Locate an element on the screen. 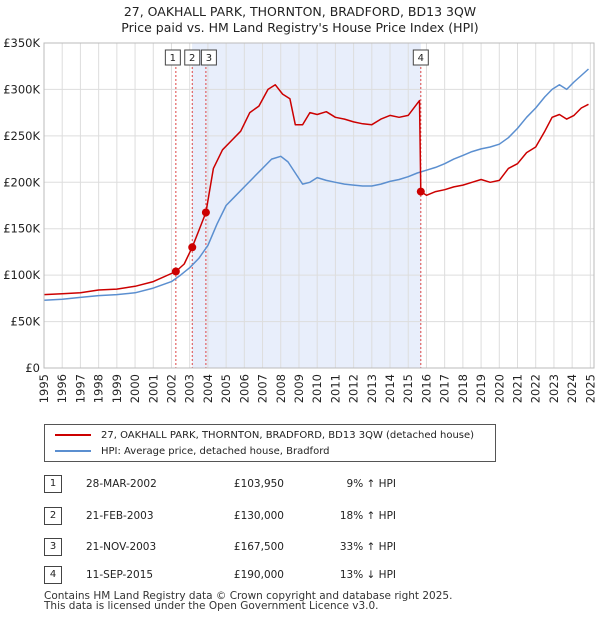  x-tick-label: 1996 is located at coordinates (62, 388).